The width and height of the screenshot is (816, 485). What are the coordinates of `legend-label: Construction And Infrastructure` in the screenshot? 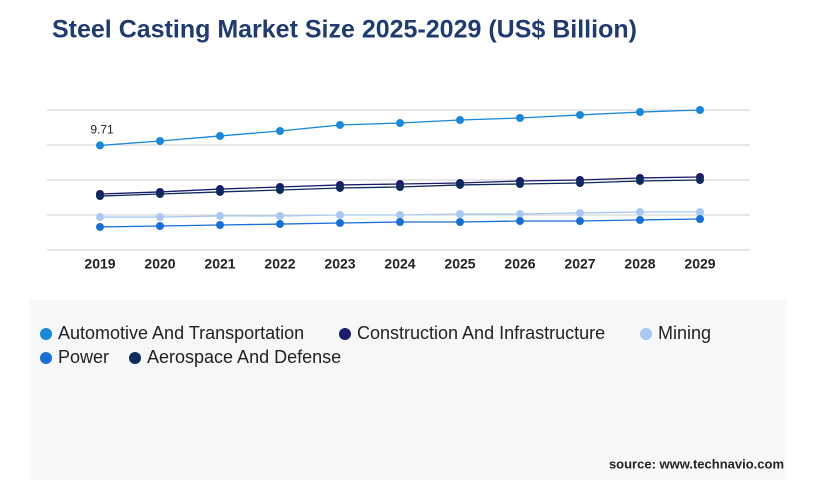 It's located at (481, 333).